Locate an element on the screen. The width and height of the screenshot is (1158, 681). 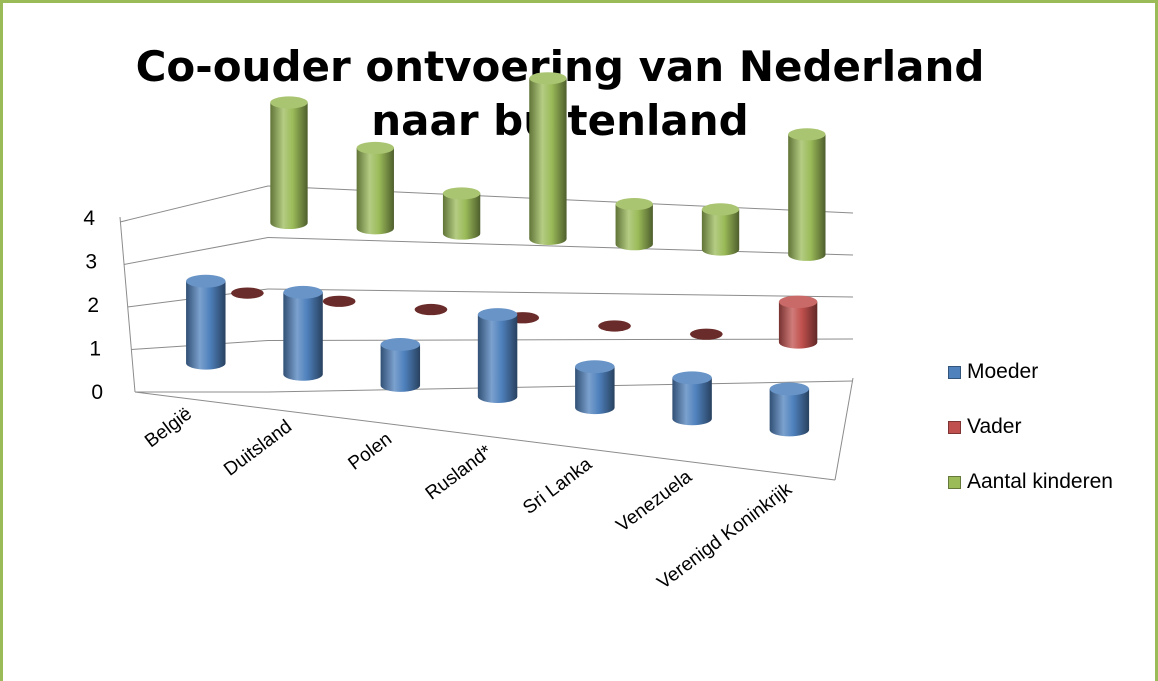
bar-aantal-kinderen-rusland is located at coordinates (548, 158).